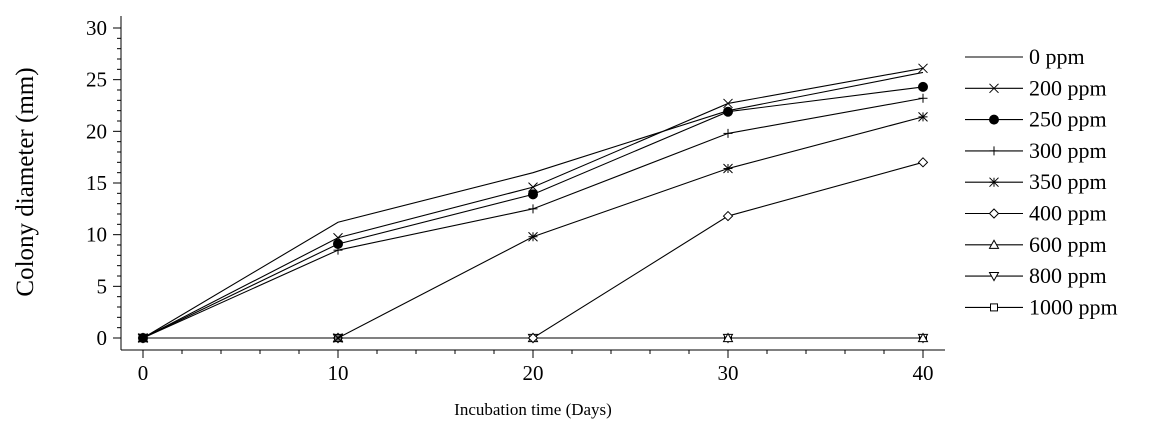  What do you see at coordinates (96, 80) in the screenshot?
I see `y-tick-label: 25` at bounding box center [96, 80].